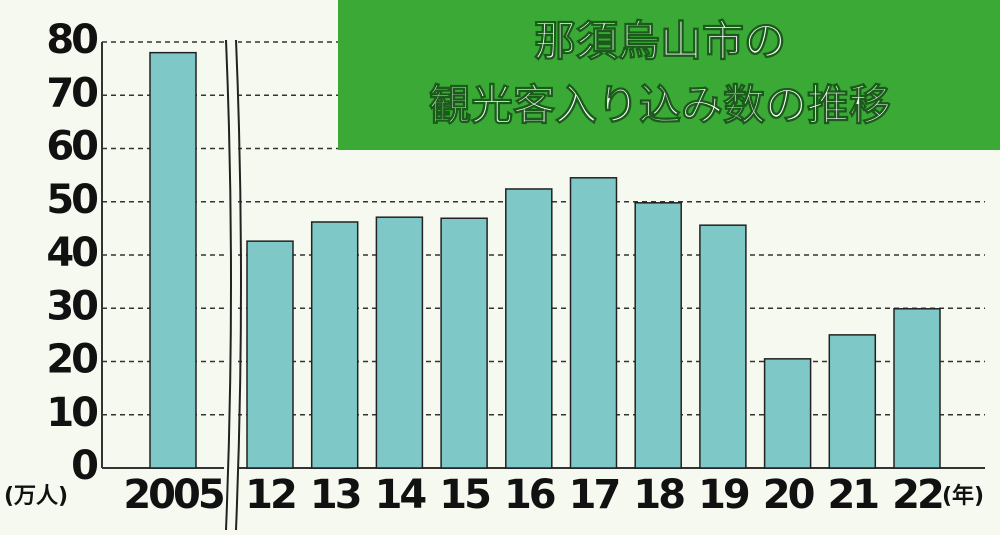 The height and width of the screenshot is (535, 1000). I want to click on y-tick-label: 60, so click(71, 147).